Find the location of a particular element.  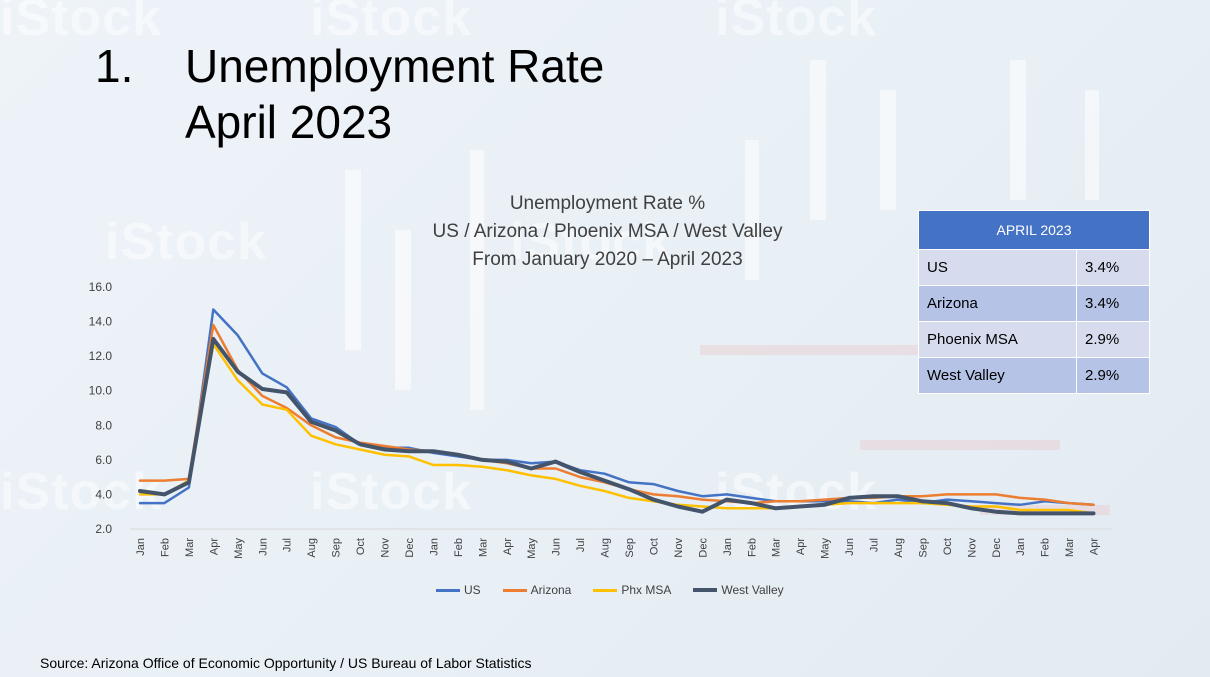

y-axis: 2.0 4.0 6.0 8.0 10.0 12.0 14.0 16.0 is located at coordinates (101, 408).